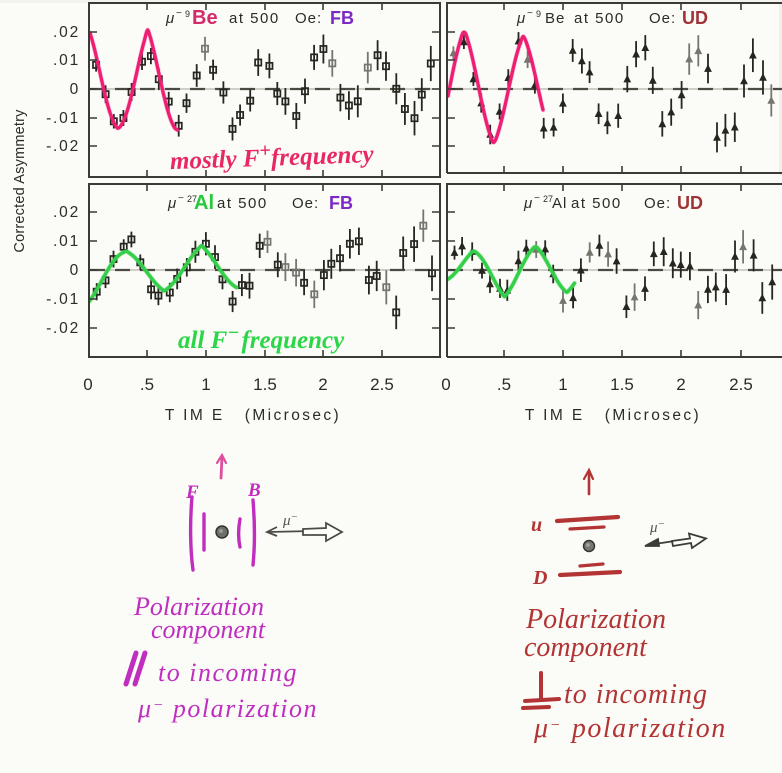 The image size is (782, 773). What do you see at coordinates (539, 578) in the screenshot?
I see `svg-text: D` at bounding box center [539, 578].